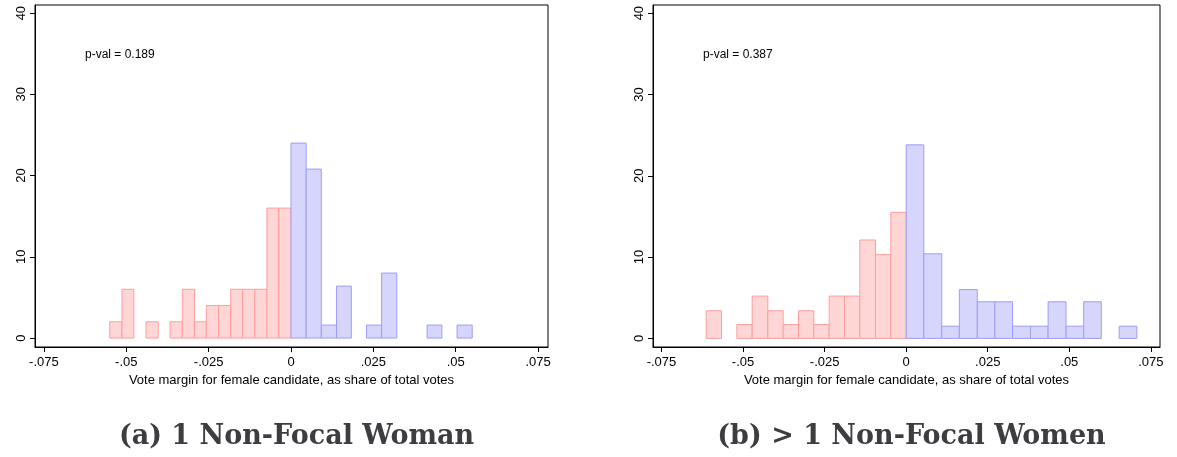  What do you see at coordinates (296, 434) in the screenshot?
I see `text: (a) 1 Non-Focal Woman` at bounding box center [296, 434].